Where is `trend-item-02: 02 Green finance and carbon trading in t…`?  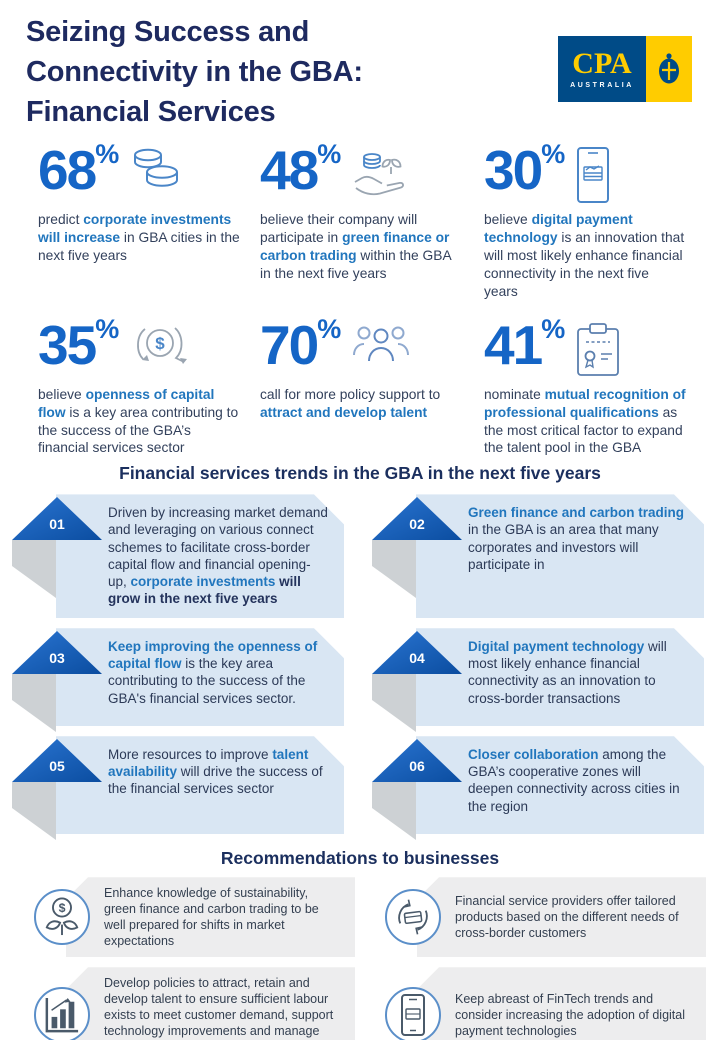 trend-item-02: 02 Green finance and carbon trading in t… is located at coordinates (537, 556).